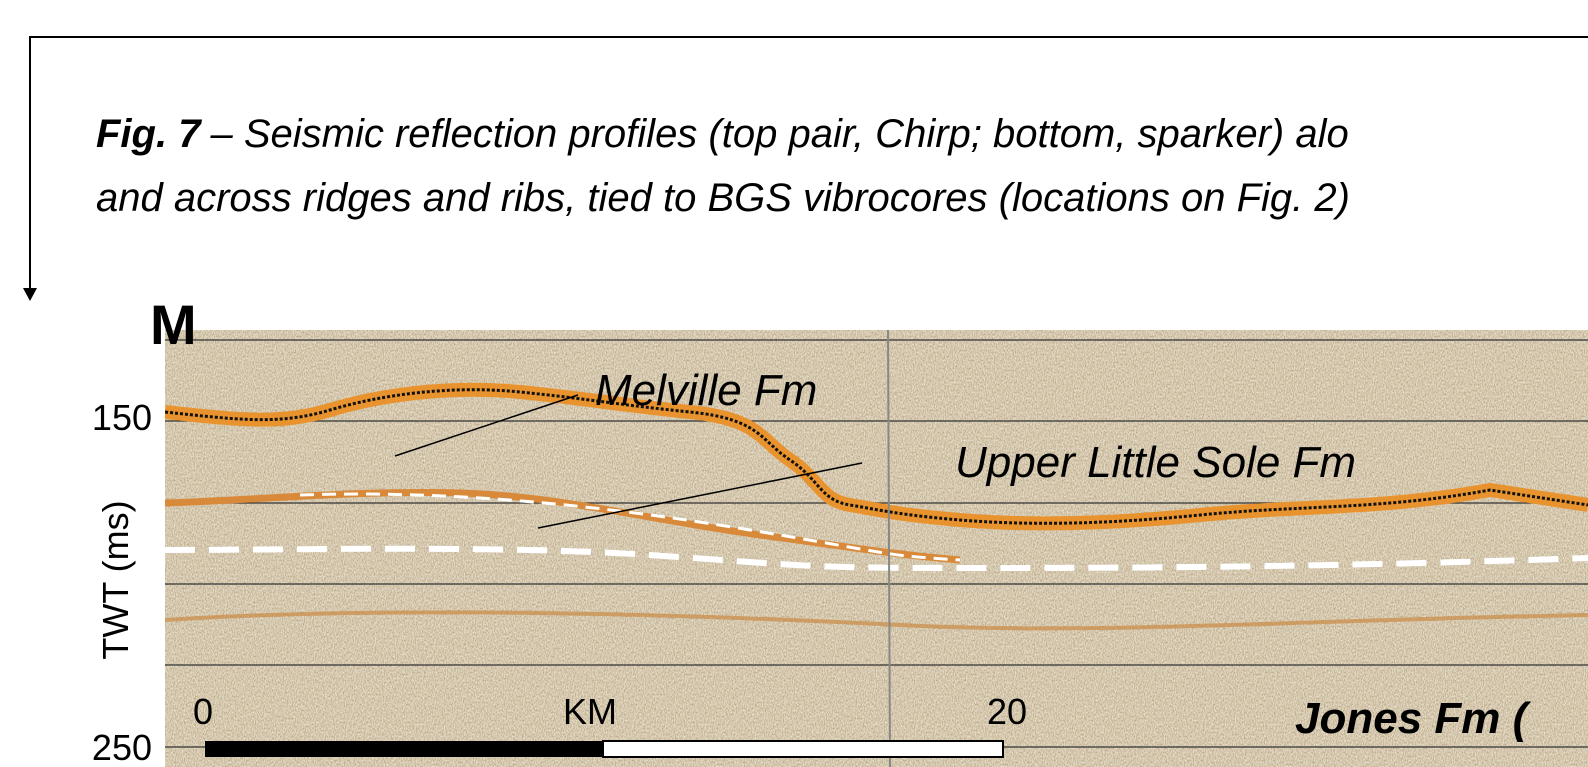 This screenshot has height=767, width=1588. I want to click on scale-label: 20, so click(1007, 711).